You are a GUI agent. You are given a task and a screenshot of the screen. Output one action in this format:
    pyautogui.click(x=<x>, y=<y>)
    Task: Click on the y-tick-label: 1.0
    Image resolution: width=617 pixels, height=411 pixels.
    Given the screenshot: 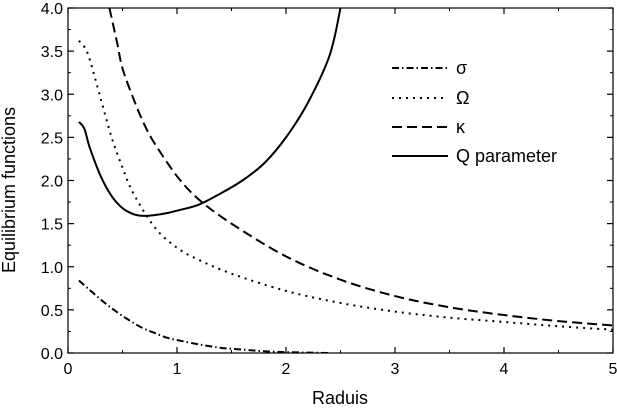 What is the action you would take?
    pyautogui.click(x=52, y=268)
    